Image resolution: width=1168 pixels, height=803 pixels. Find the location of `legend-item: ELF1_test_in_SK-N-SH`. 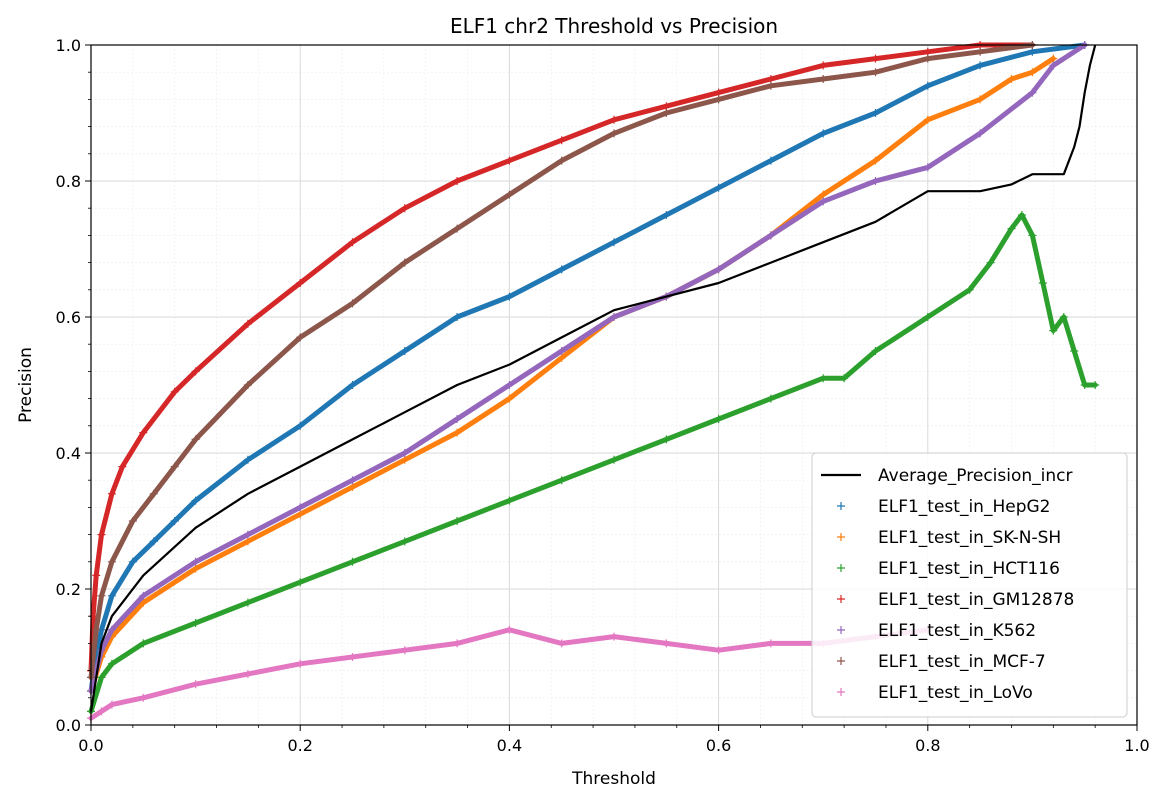

legend-item: ELF1_test_in_SK-N-SH is located at coordinates (949, 538).